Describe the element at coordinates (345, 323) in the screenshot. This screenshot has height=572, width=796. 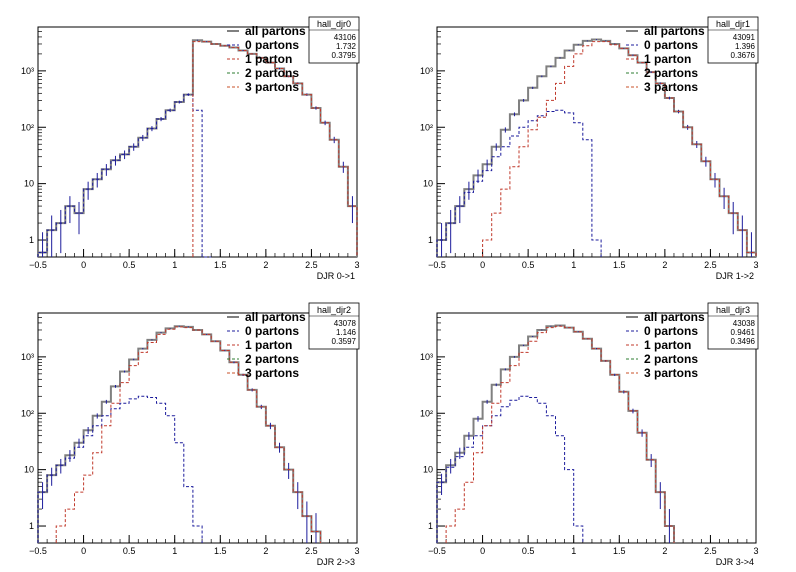
I see `stats-value: 43078` at that location.